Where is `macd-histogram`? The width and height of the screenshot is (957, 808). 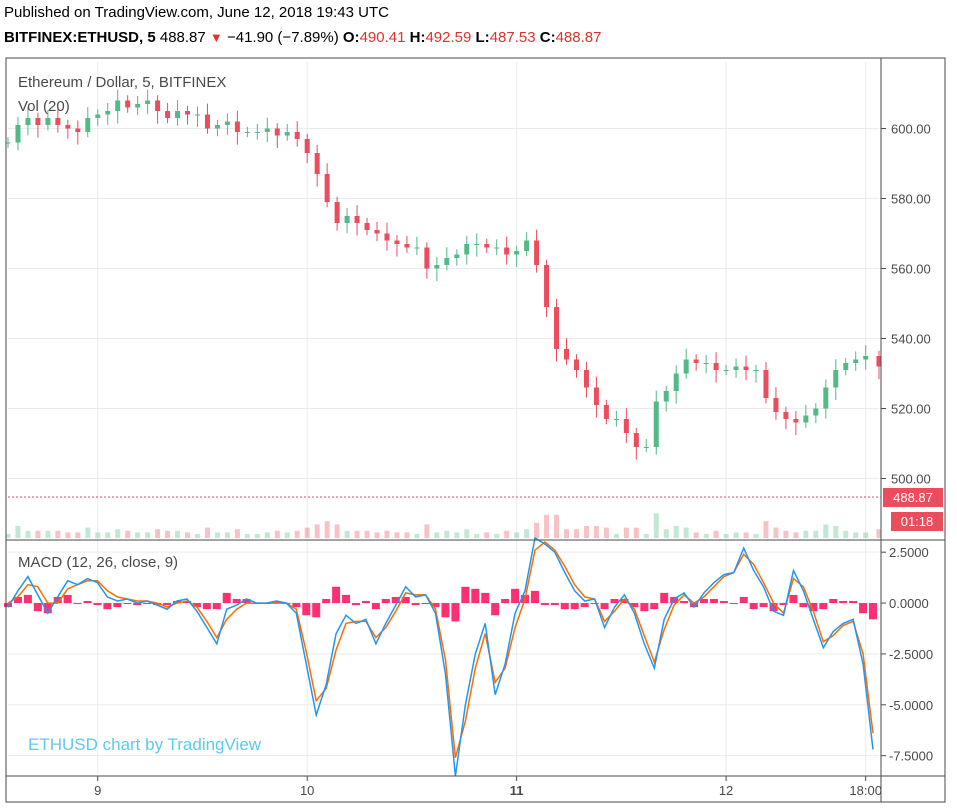
macd-histogram is located at coordinates (440, 604).